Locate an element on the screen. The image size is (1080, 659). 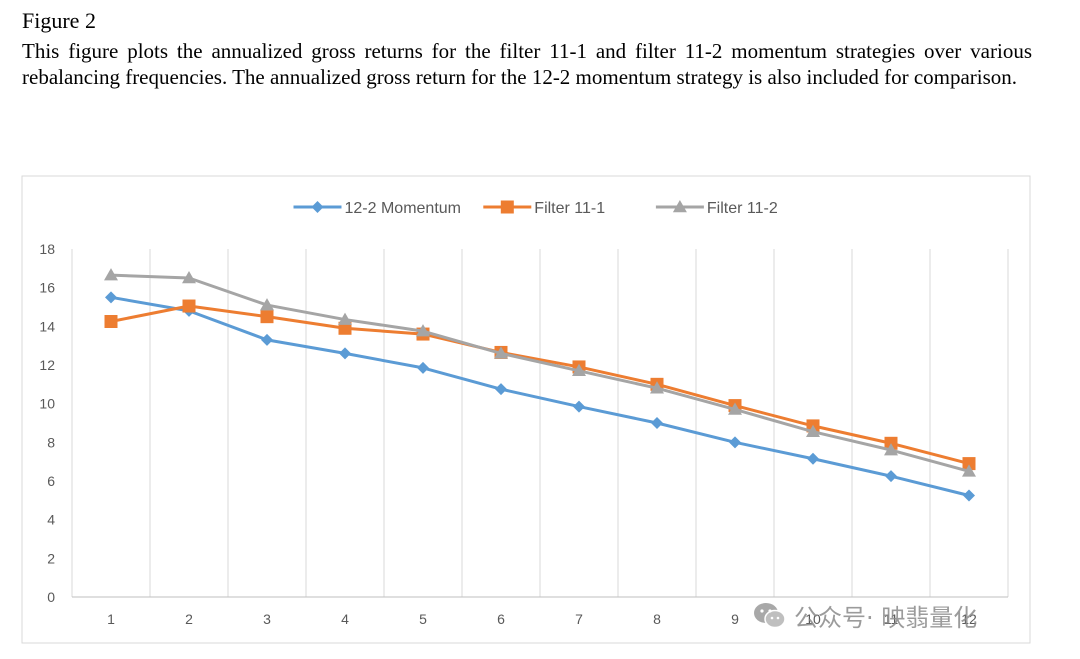
y-tick-label: 10 is located at coordinates (47, 404).